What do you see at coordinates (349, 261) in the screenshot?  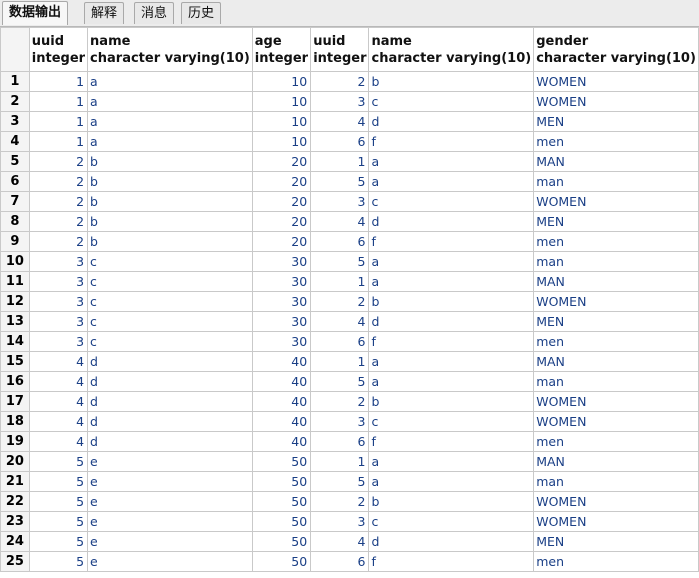 I see `table-row: 10 3 c 30 5 a man` at bounding box center [349, 261].